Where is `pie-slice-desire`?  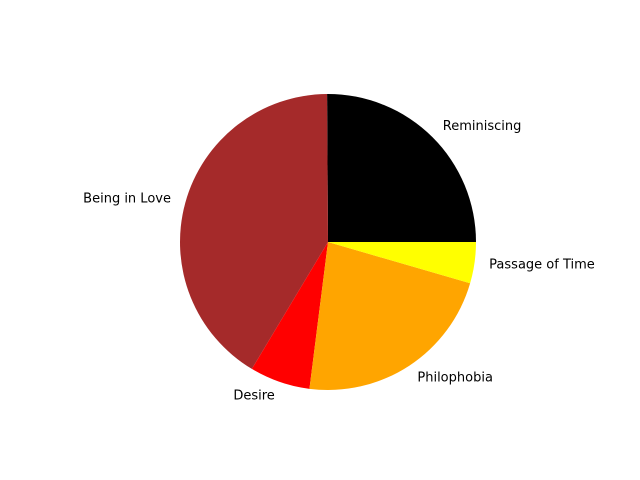
pie-slice-desire is located at coordinates (289, 315).